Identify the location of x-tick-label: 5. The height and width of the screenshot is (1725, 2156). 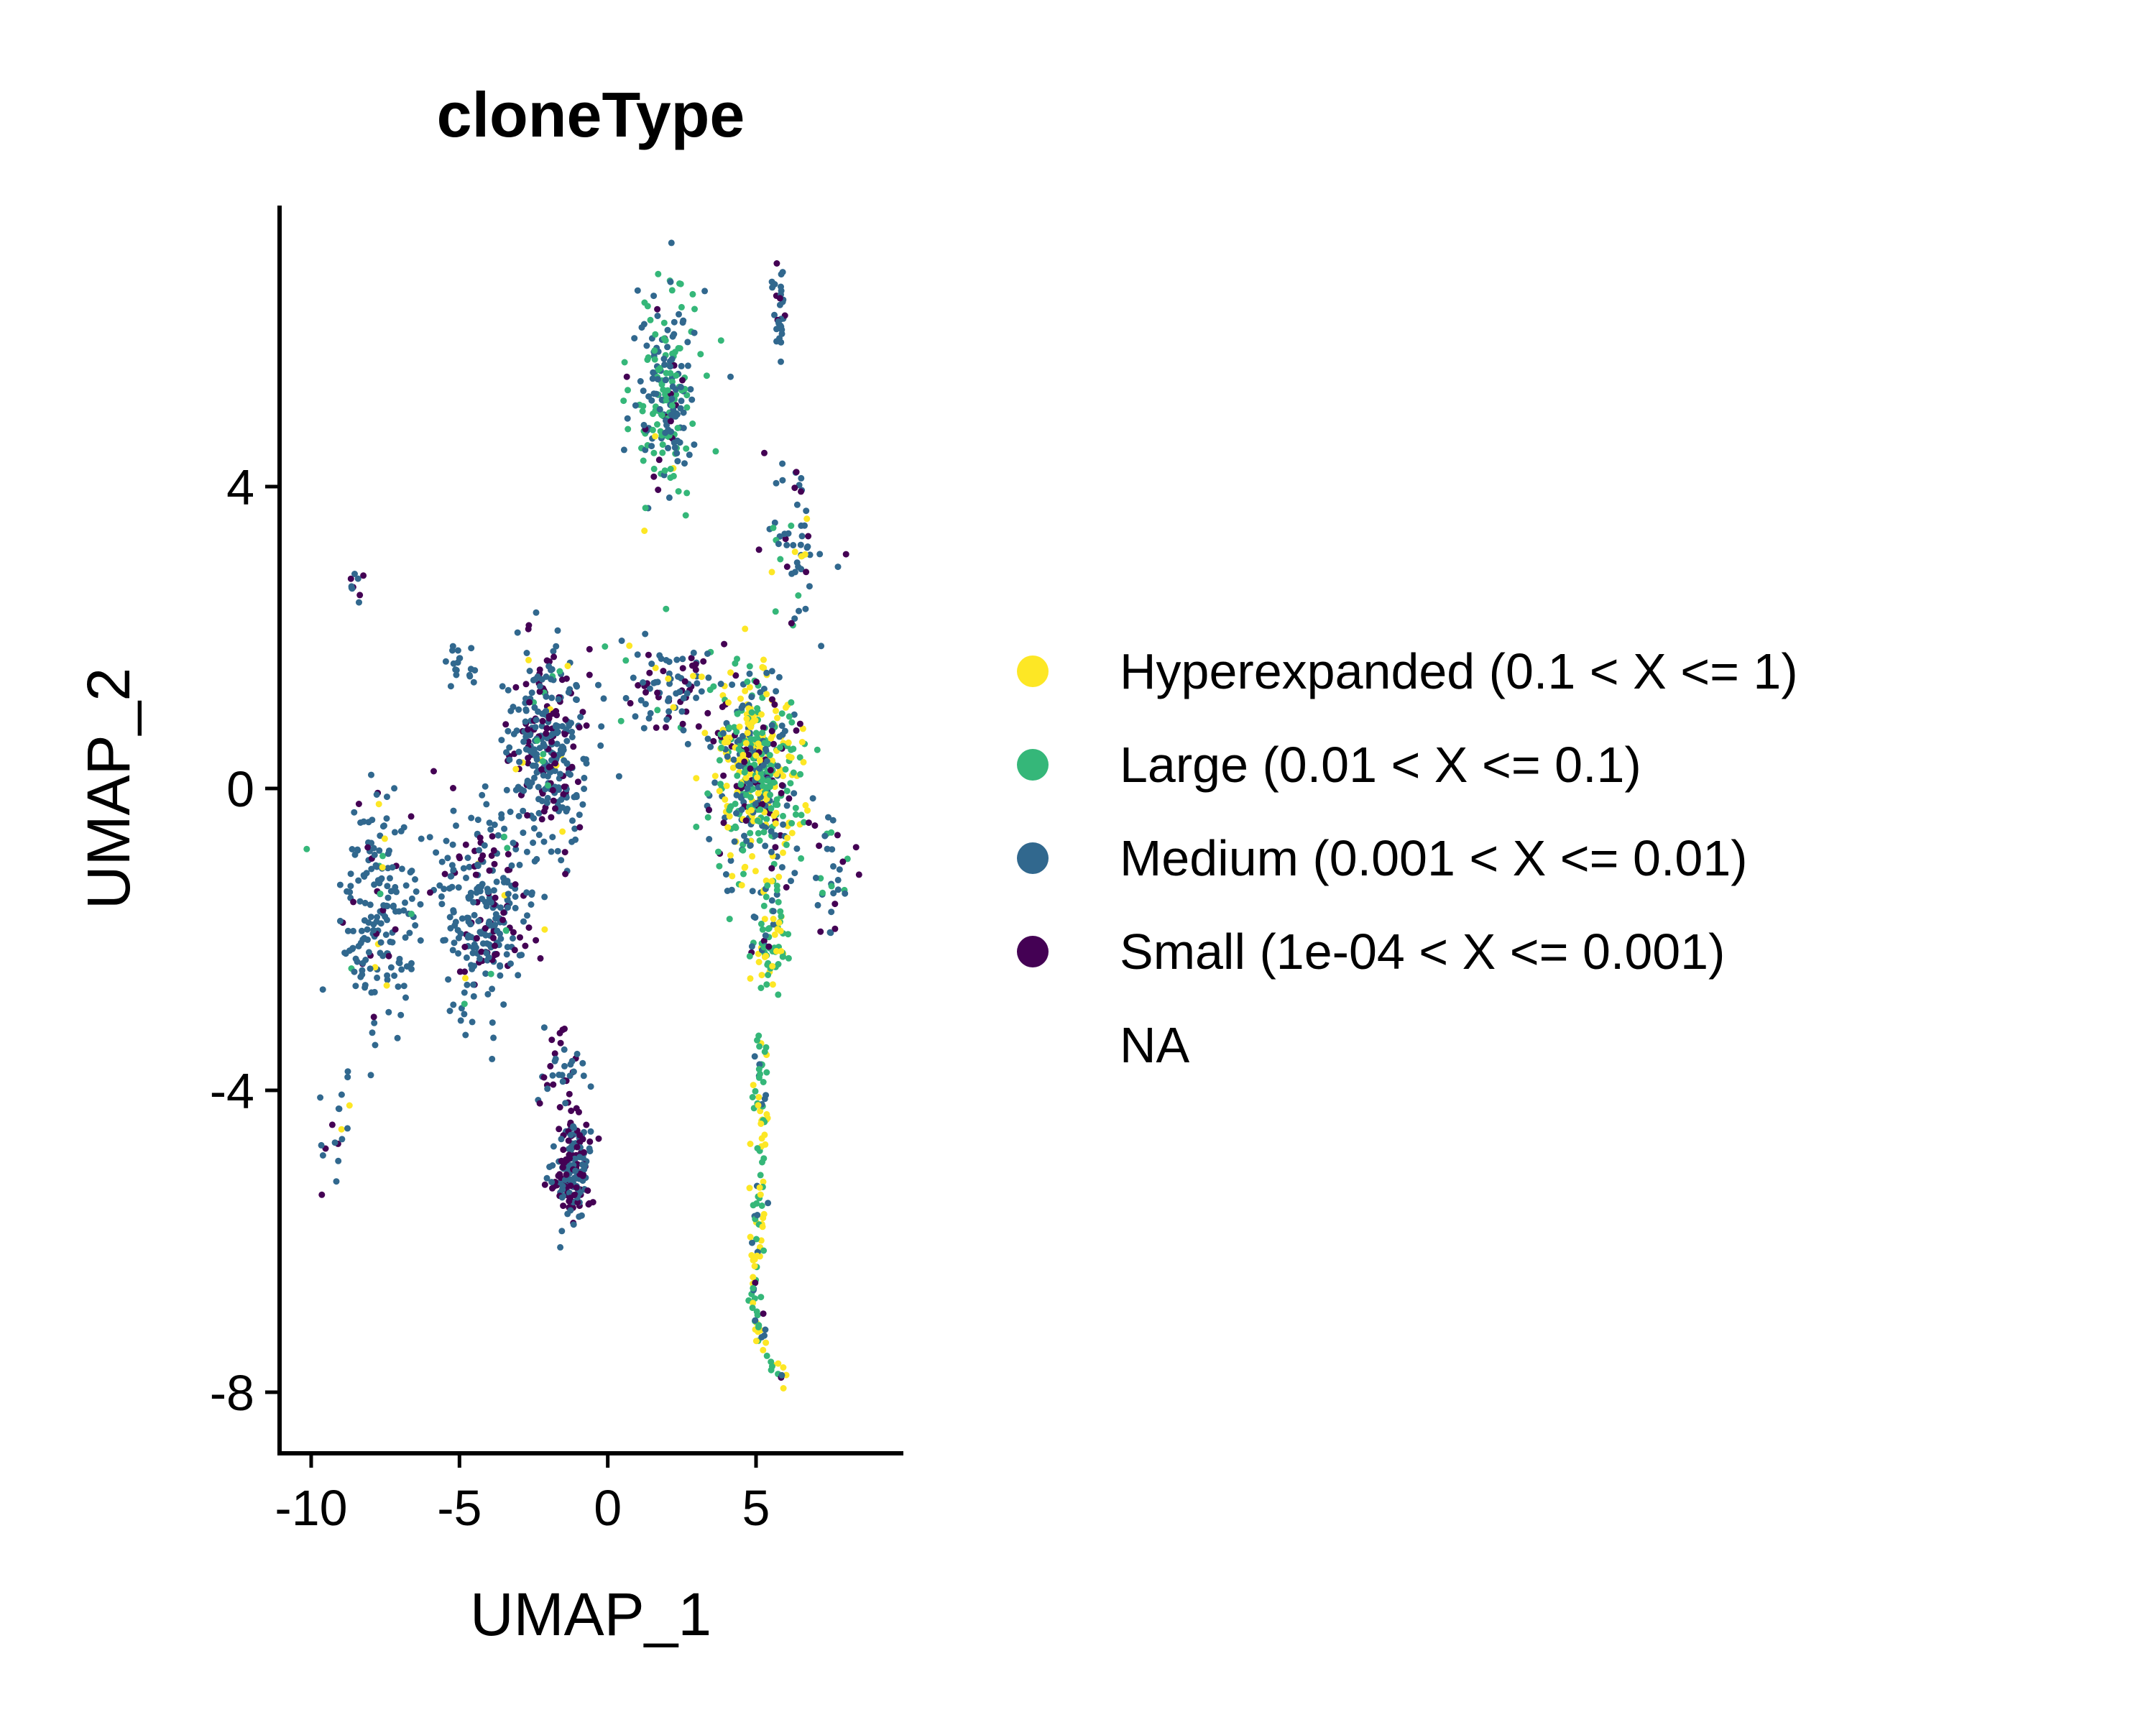
(756, 1508).